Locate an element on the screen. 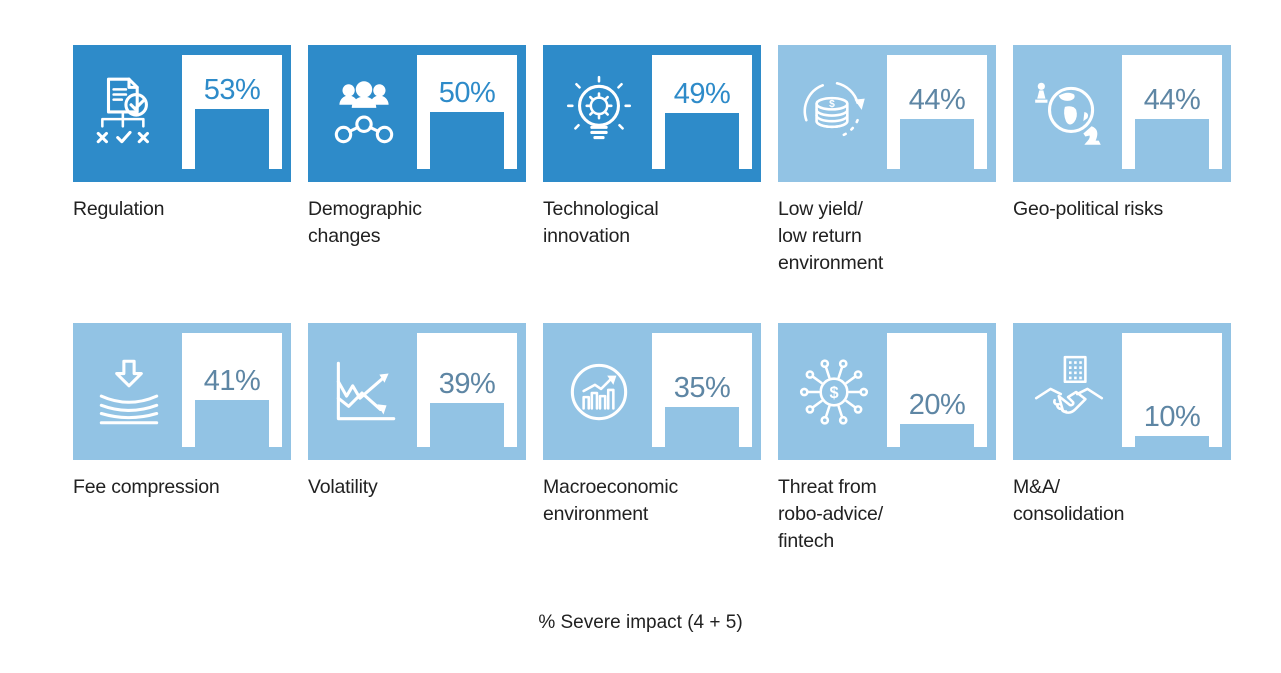 This screenshot has width=1281, height=673. lightbulb-gear-icon is located at coordinates (599, 113).